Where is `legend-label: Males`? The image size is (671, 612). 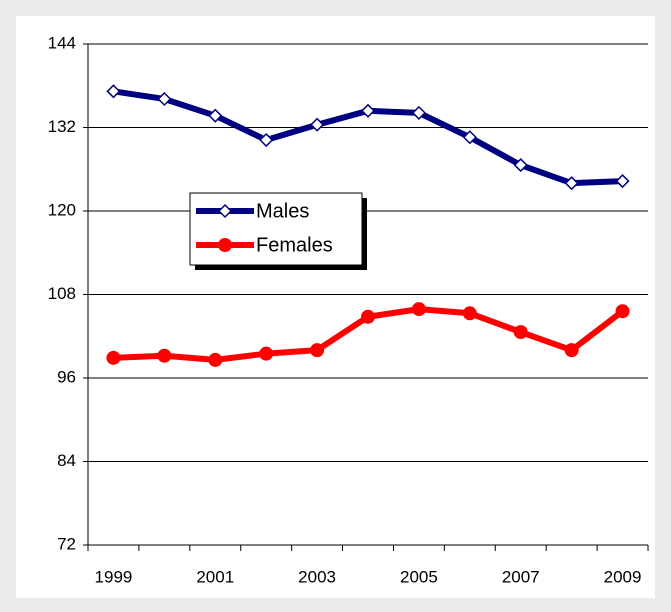
legend-label: Males is located at coordinates (282, 211).